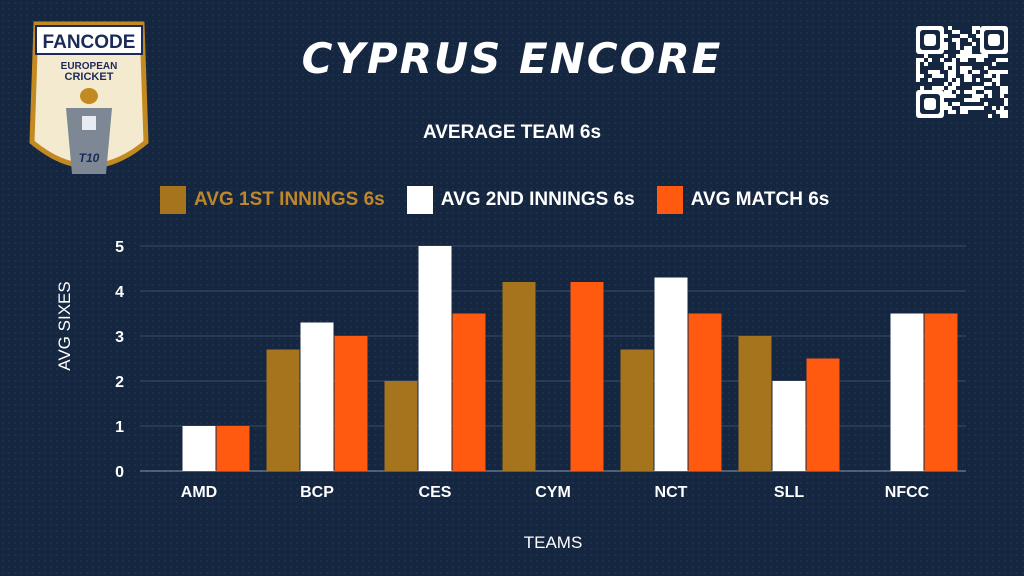 This screenshot has height=576, width=1024. What do you see at coordinates (789, 492) in the screenshot?
I see `x-tick-label: SLL` at bounding box center [789, 492].